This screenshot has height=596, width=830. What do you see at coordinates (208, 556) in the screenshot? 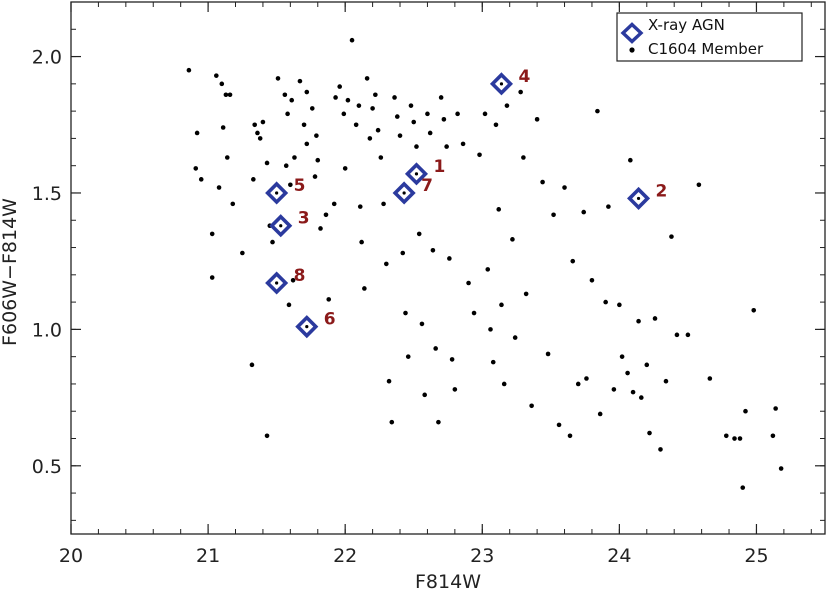
I see `x-tick-label: 21` at bounding box center [208, 556].